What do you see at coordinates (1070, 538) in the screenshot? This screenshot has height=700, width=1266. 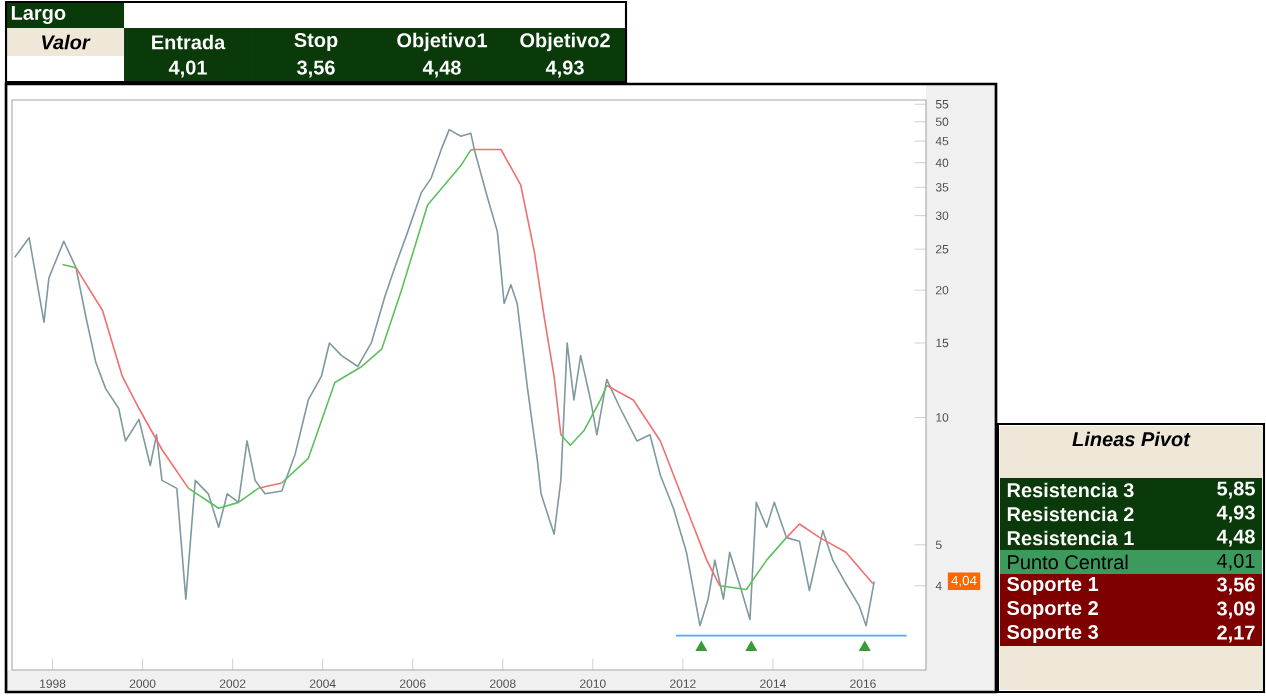 I see `text: Resistencia 1` at bounding box center [1070, 538].